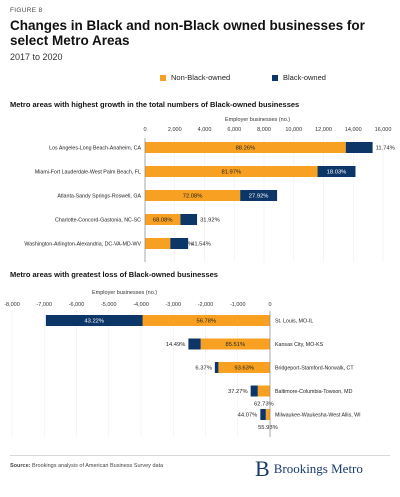 This screenshot has height=497, width=400. I want to click on bottom-category-label: St. Louis, MO-IL, so click(294, 322).